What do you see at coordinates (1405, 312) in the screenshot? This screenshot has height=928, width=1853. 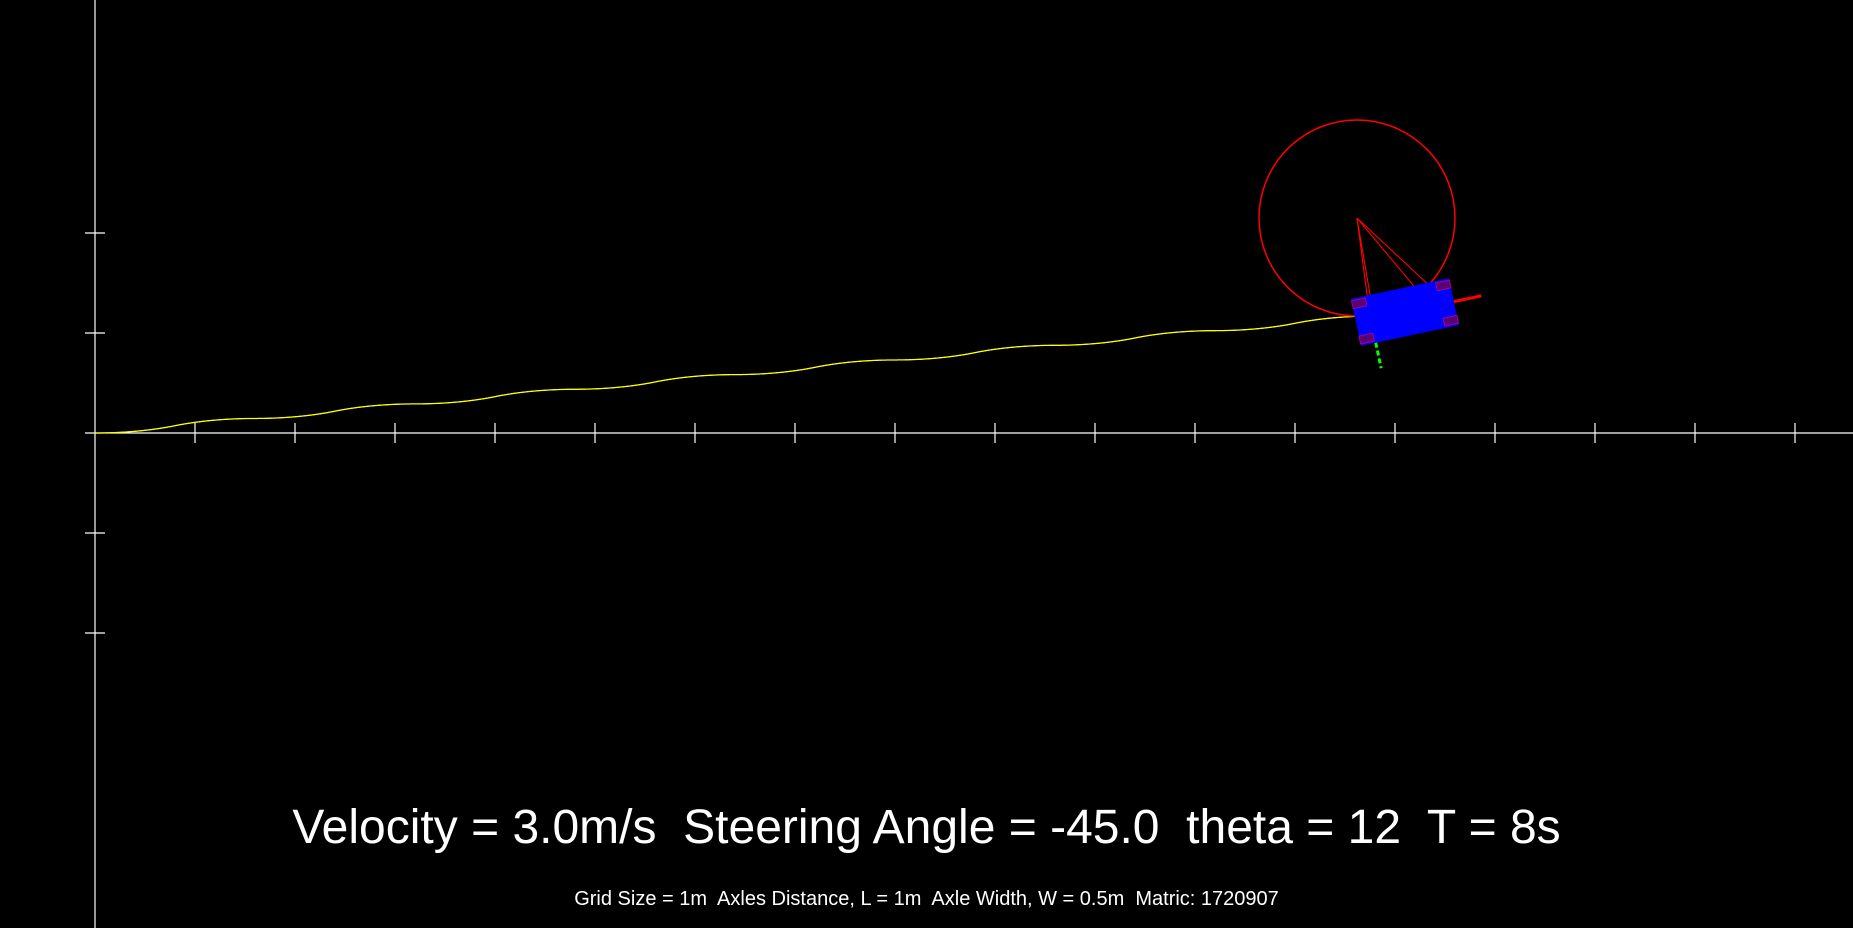 I see `car-body` at bounding box center [1405, 312].